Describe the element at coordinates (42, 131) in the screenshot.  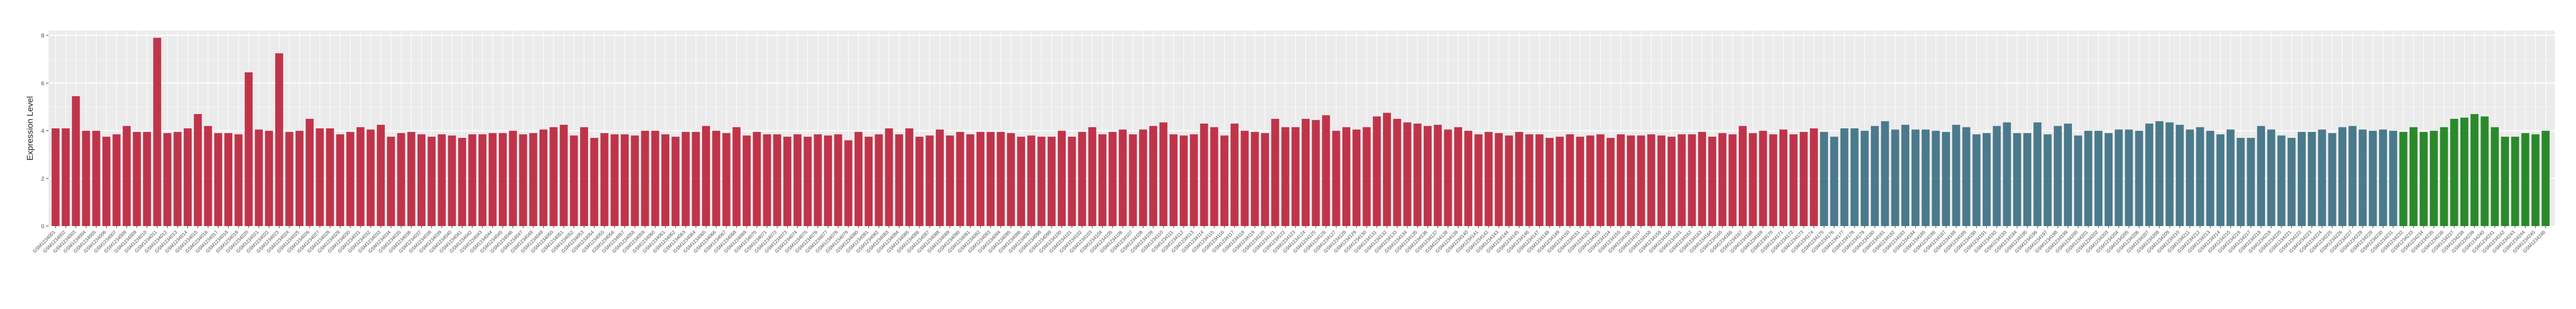
I see `y-tick-label: 4` at that location.